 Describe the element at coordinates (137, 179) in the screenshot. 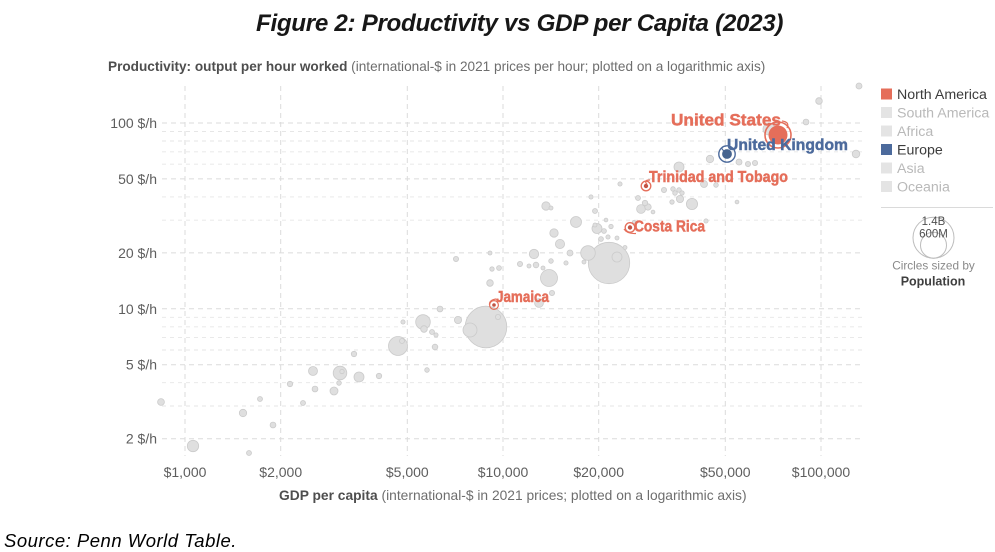

I see `svg-text: 50 $/h` at that location.